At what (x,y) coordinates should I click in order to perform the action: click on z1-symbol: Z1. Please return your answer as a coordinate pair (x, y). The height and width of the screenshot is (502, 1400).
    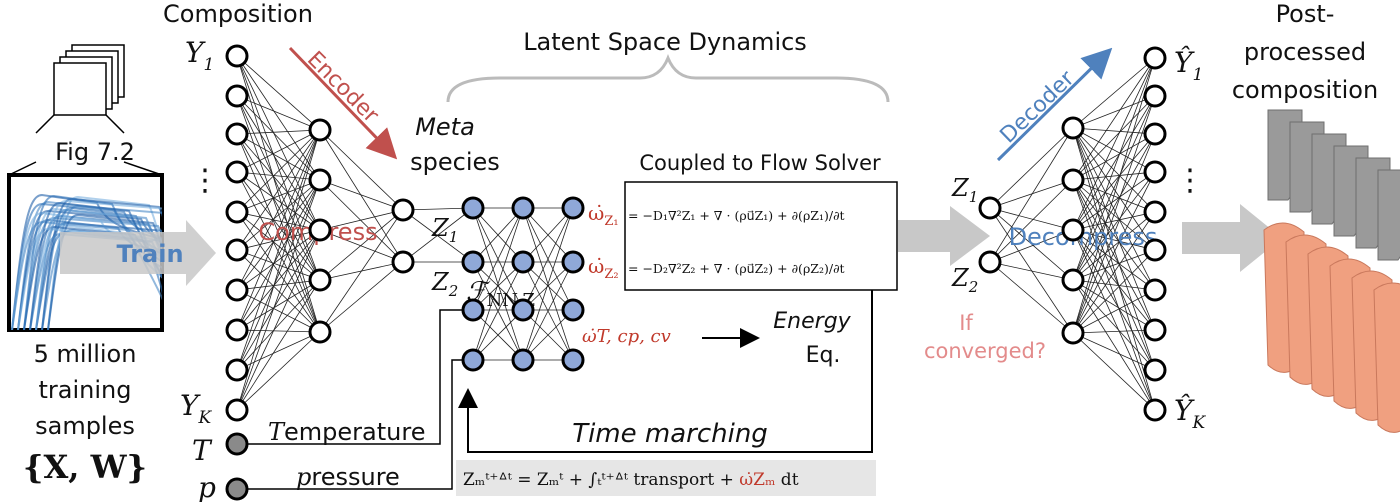
    Looking at the image, I should click on (444, 230).